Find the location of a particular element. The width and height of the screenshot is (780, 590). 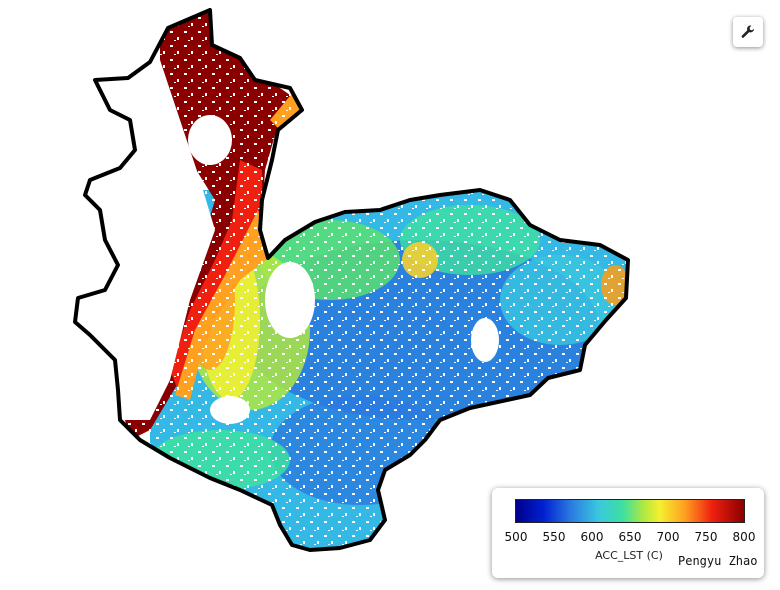

legend-tick-label: 550 is located at coordinates (554, 537).